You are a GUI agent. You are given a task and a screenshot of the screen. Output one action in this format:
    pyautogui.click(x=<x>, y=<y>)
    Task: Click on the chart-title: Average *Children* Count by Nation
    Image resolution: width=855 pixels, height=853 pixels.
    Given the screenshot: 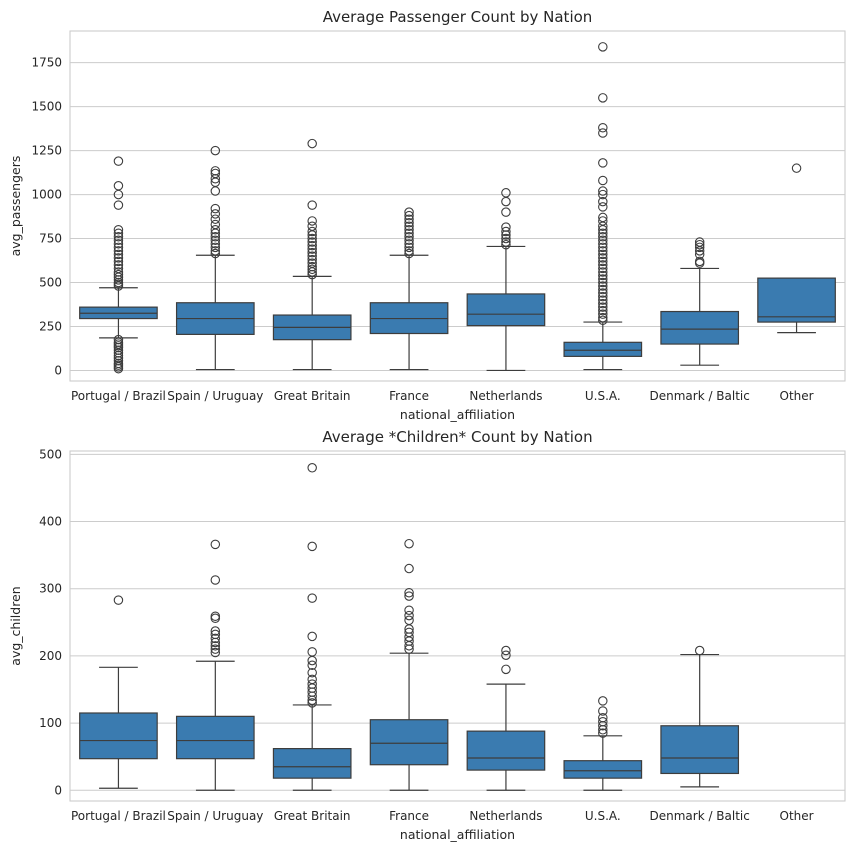 What is the action you would take?
    pyautogui.click(x=457, y=437)
    